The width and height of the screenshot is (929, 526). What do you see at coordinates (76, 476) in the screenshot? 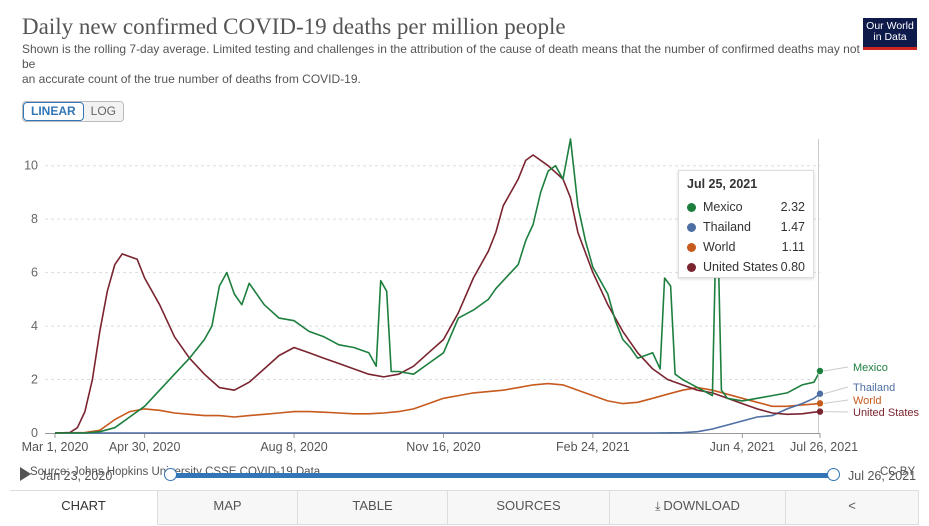
I see `timeline-start-date: Jan 23, 2020` at bounding box center [76, 476].